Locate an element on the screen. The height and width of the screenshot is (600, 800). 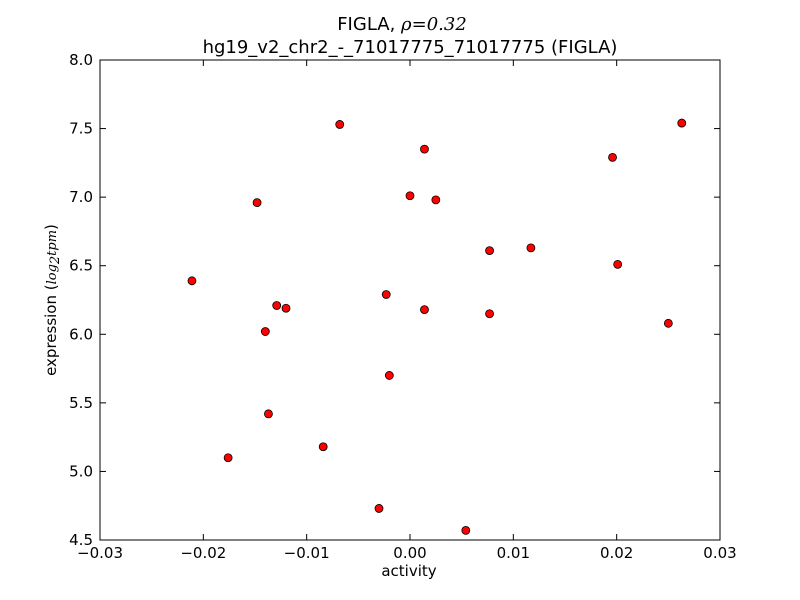
y-axis-label-close: ) is located at coordinates (51, 227).